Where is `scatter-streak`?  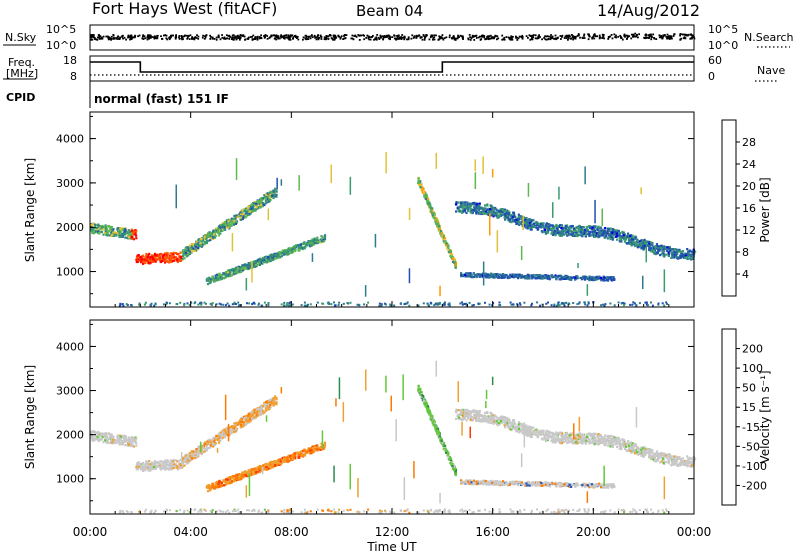
scatter-streak is located at coordinates (587, 290).